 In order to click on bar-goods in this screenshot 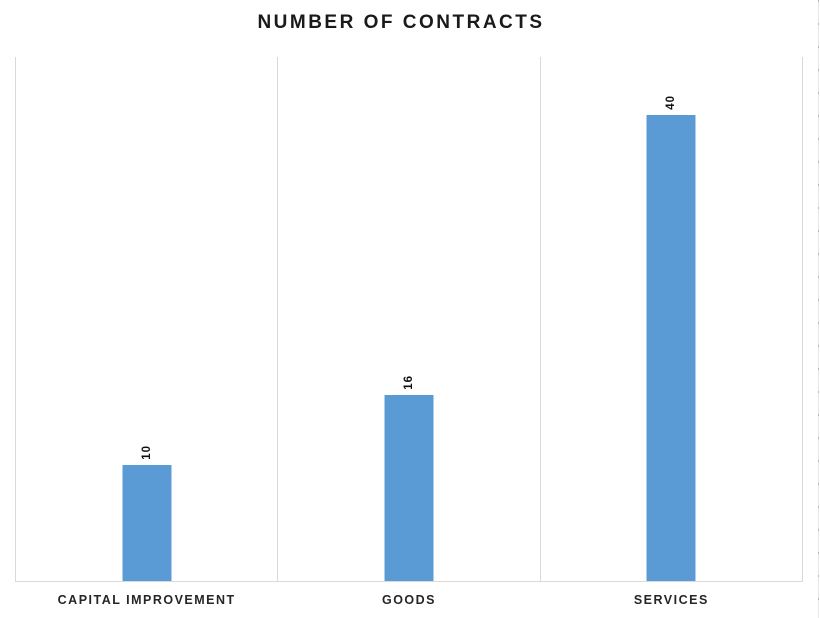, I will do `click(409, 487)`.